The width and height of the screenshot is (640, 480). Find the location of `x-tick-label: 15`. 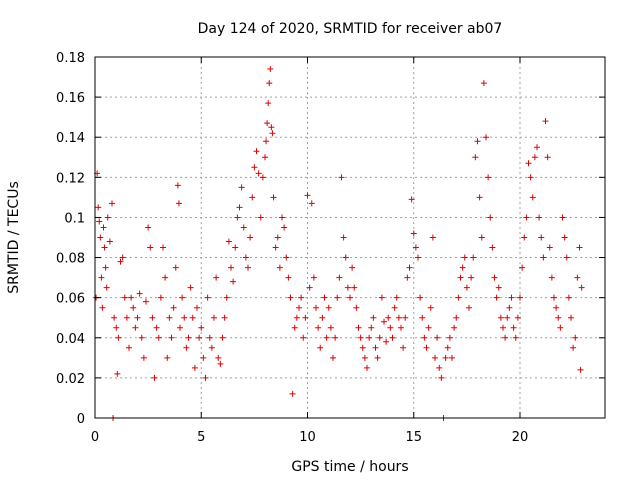

x-tick-label: 15 is located at coordinates (413, 437).